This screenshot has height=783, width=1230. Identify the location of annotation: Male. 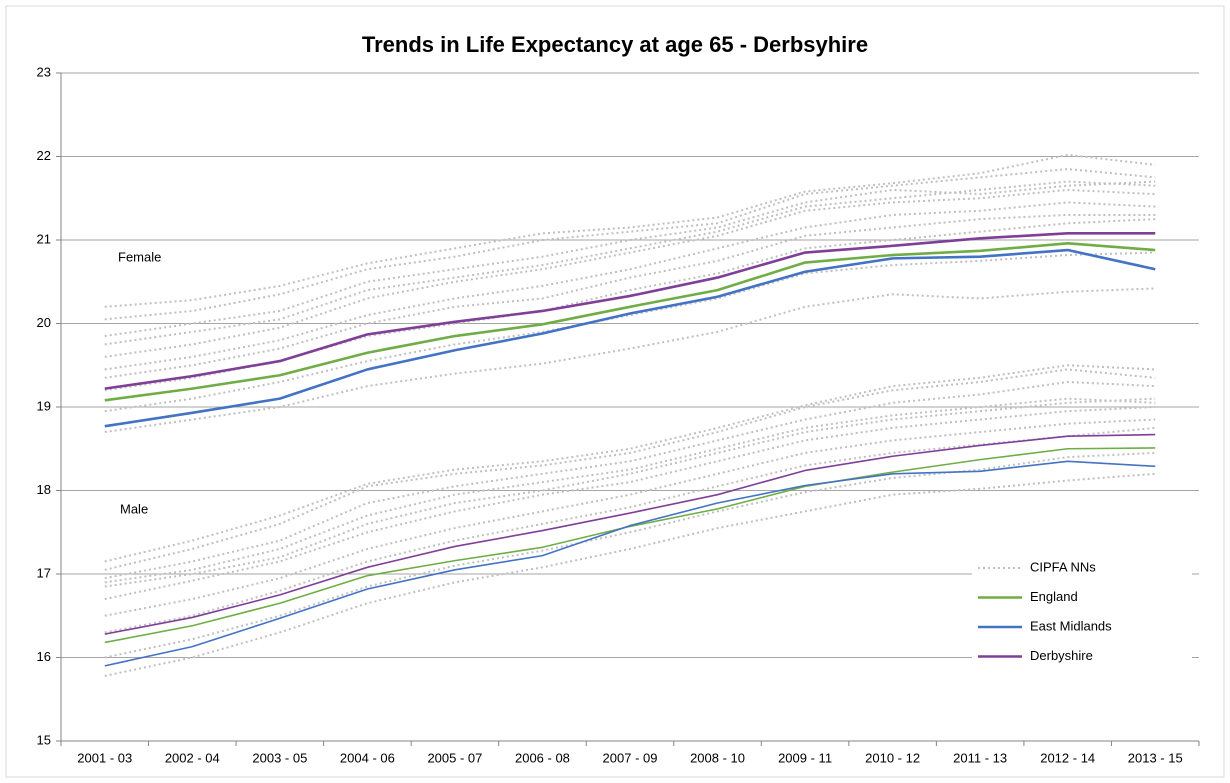
(134, 508).